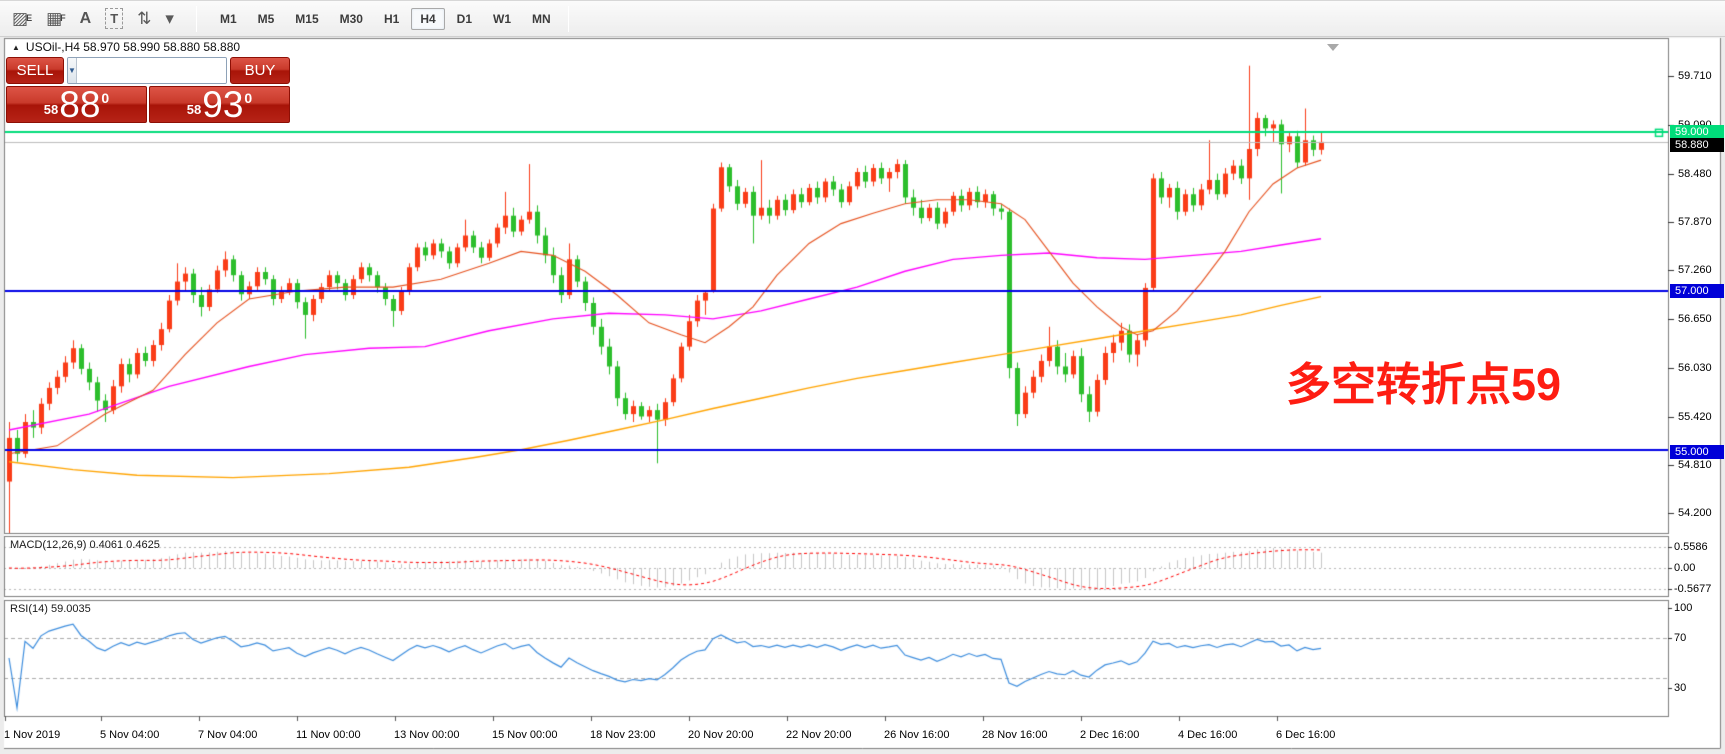 The image size is (1725, 754). What do you see at coordinates (623, 735) in the screenshot?
I see `time-axis-label: 18 Nov 23:00` at bounding box center [623, 735].